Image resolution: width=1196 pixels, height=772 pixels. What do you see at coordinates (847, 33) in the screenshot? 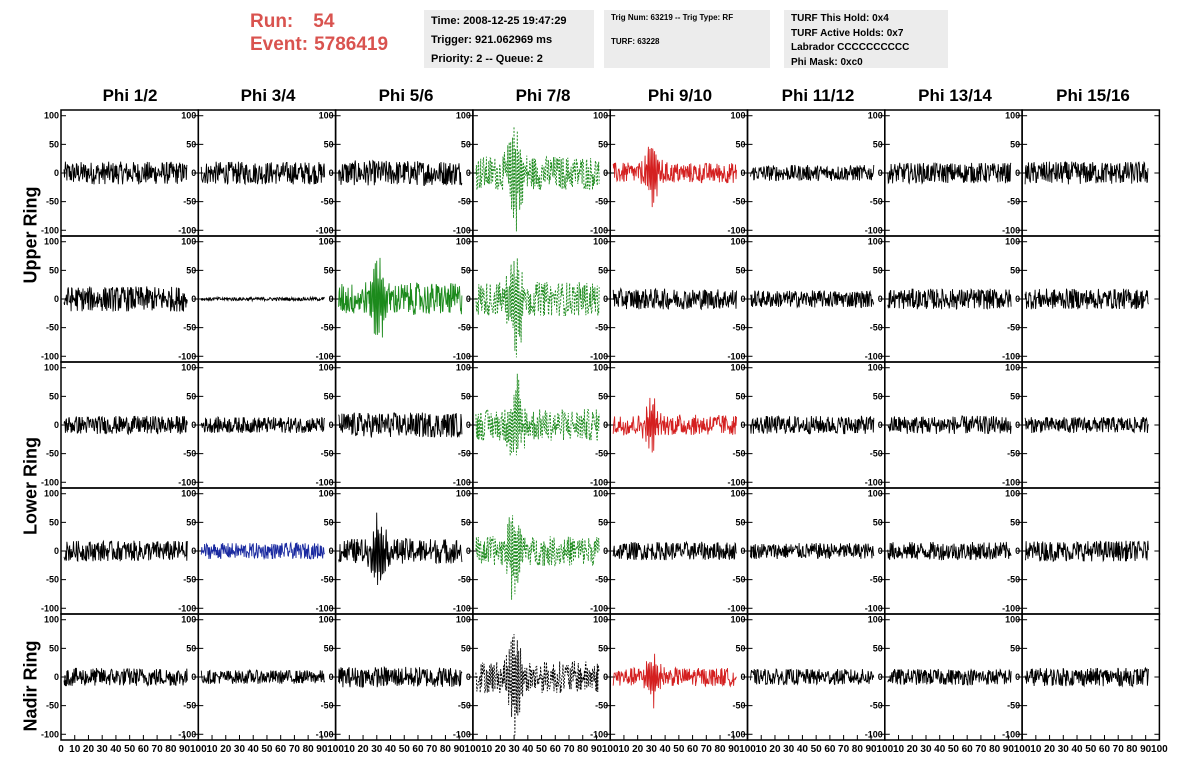
I see `turf-active-text: TURF Active Holds: 0x7` at bounding box center [847, 33].